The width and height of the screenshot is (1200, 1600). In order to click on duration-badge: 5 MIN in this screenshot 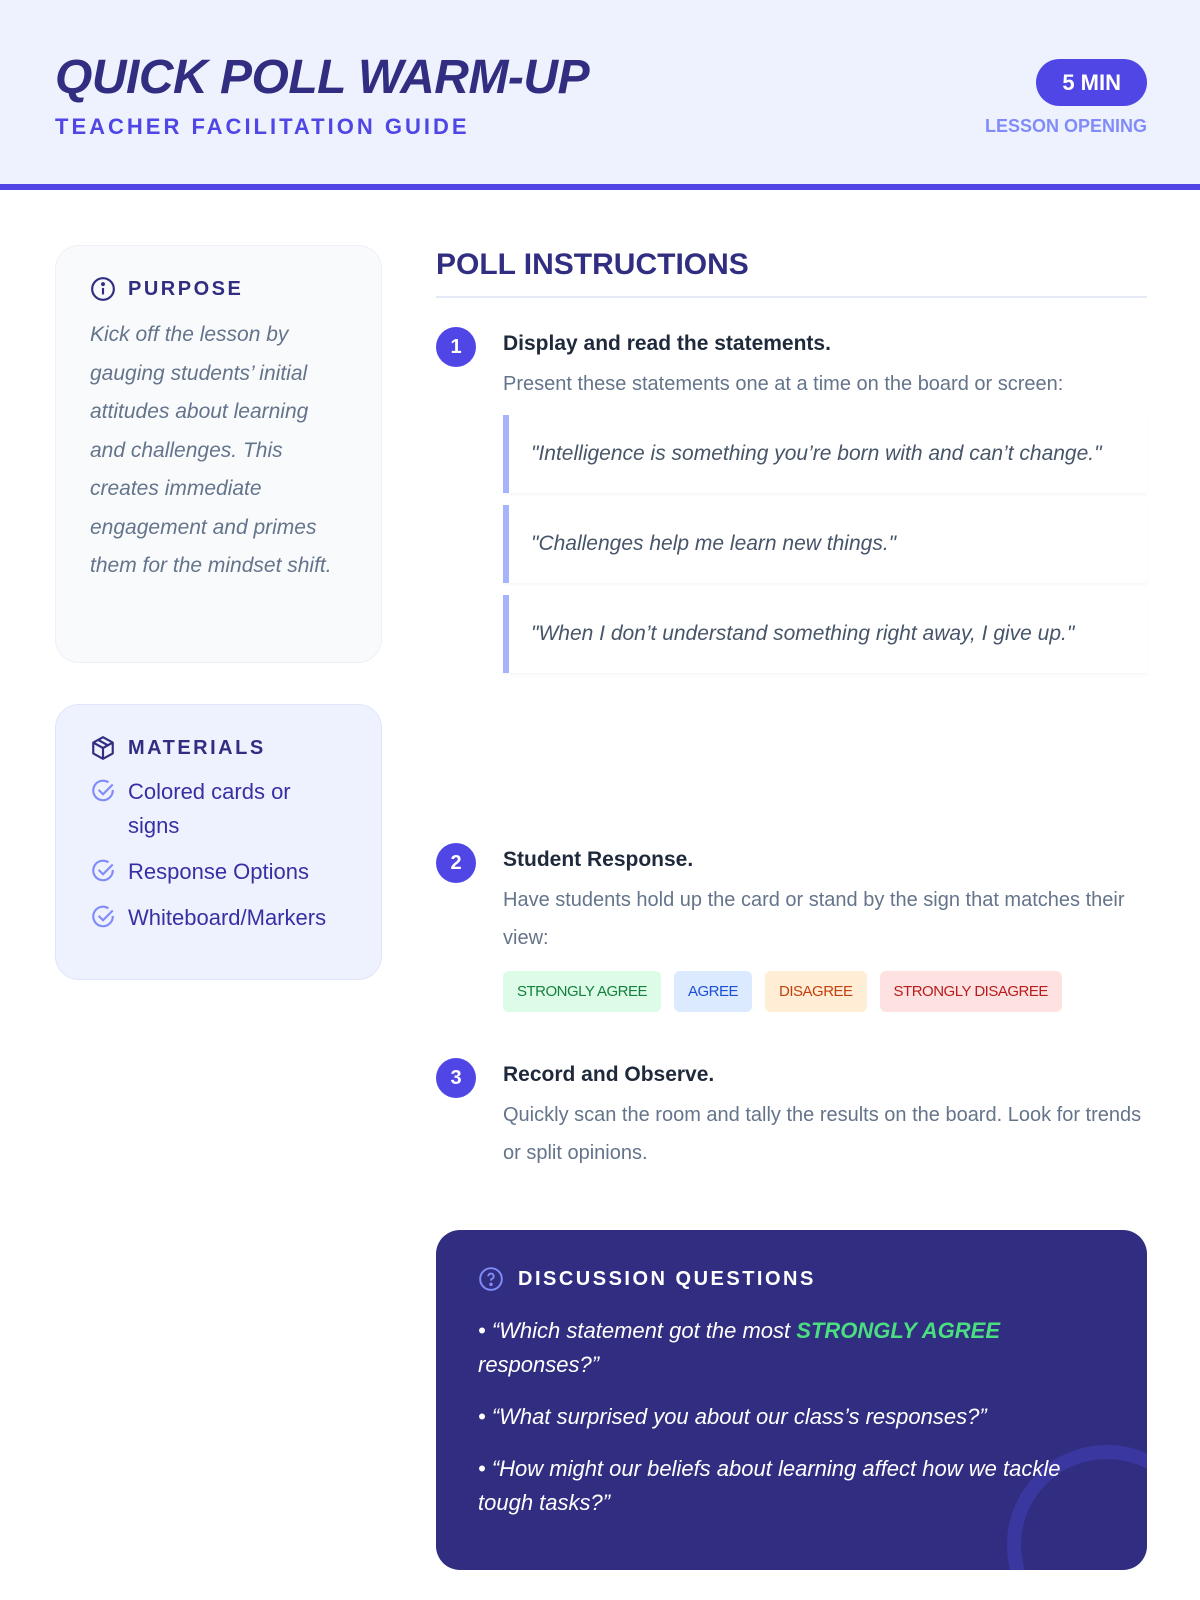, I will do `click(1091, 82)`.